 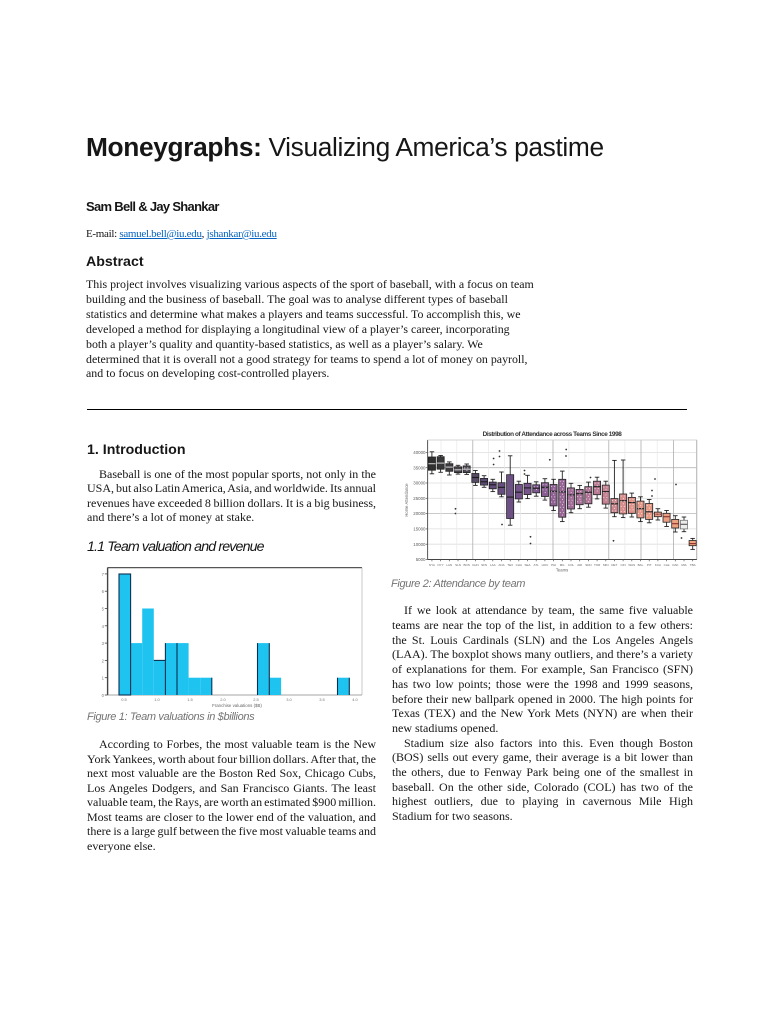 What do you see at coordinates (675, 565) in the screenshot?
I see `svg-text: OAK` at bounding box center [675, 565].